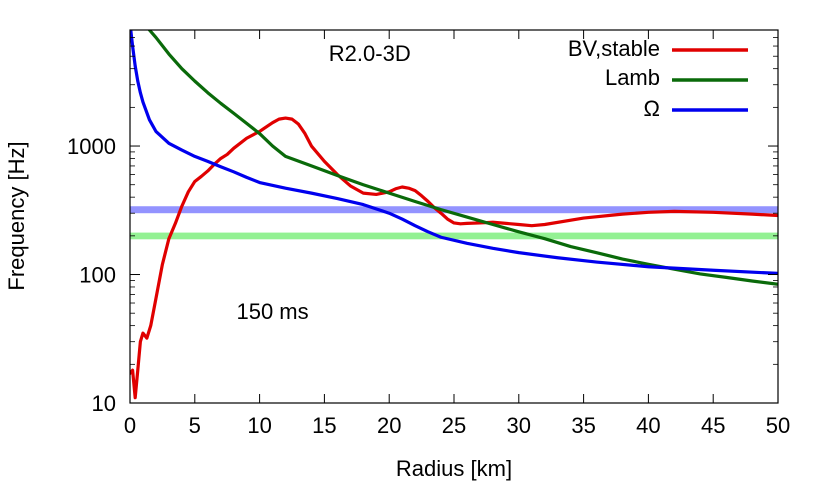  I want to click on annotation-time-label: 150 ms, so click(272, 311).